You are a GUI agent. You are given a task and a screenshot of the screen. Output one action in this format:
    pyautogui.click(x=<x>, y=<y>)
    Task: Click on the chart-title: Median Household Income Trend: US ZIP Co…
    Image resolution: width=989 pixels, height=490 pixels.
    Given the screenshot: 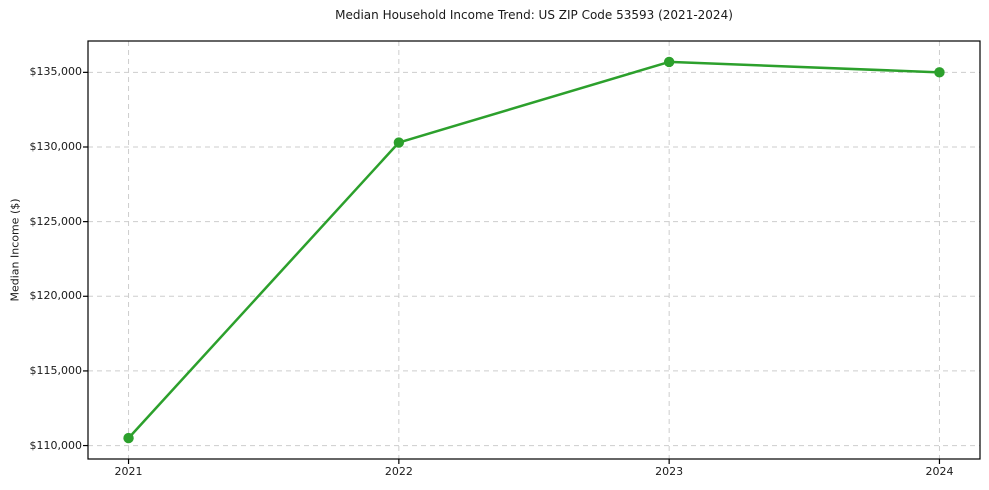 What is the action you would take?
    pyautogui.click(x=534, y=15)
    